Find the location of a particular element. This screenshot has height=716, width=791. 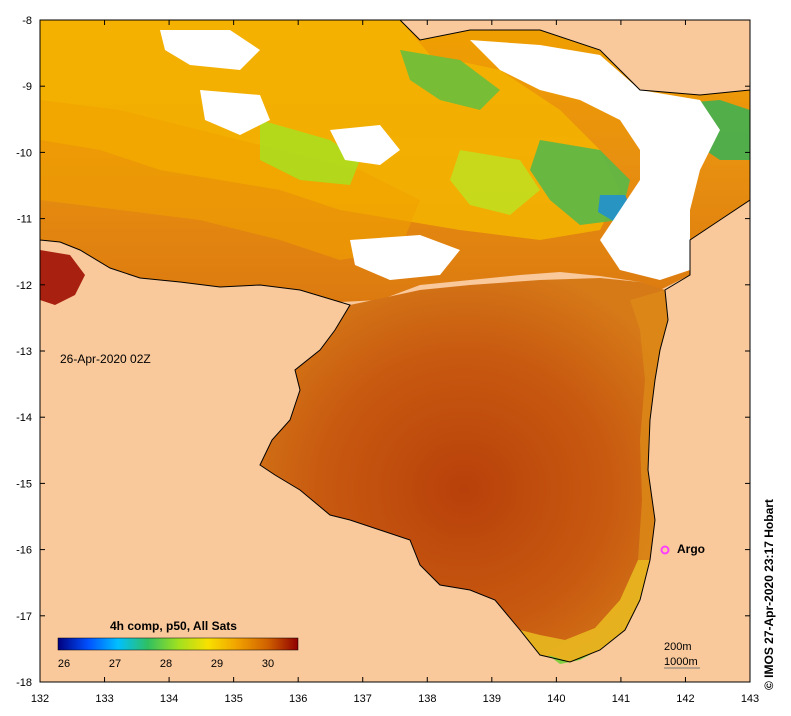

x-tick-label: 143 is located at coordinates (750, 699).